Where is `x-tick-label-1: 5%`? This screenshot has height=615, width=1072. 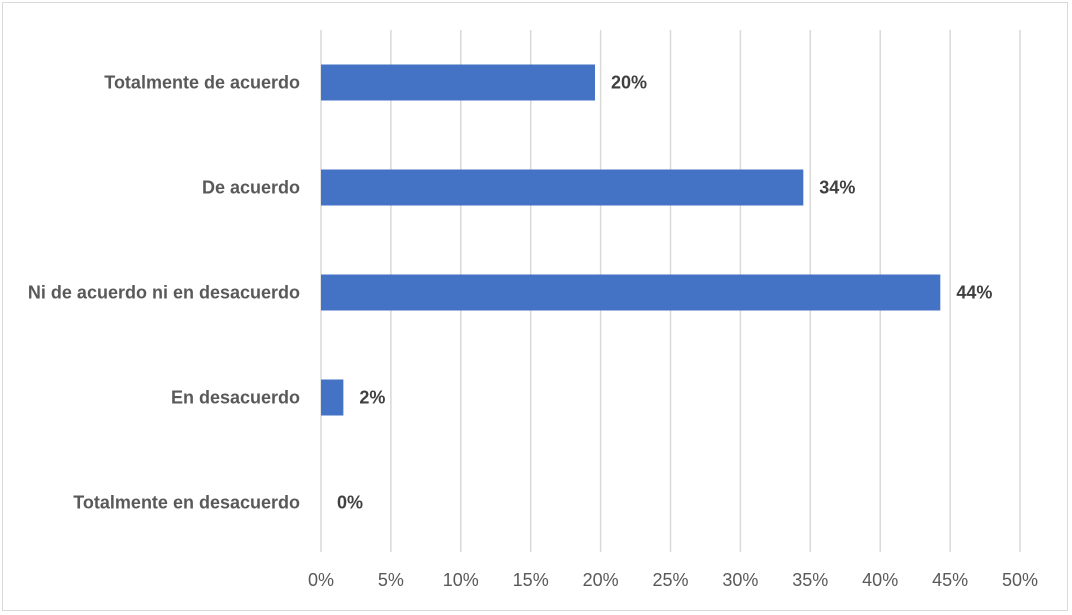
x-tick-label-1: 5% is located at coordinates (391, 580).